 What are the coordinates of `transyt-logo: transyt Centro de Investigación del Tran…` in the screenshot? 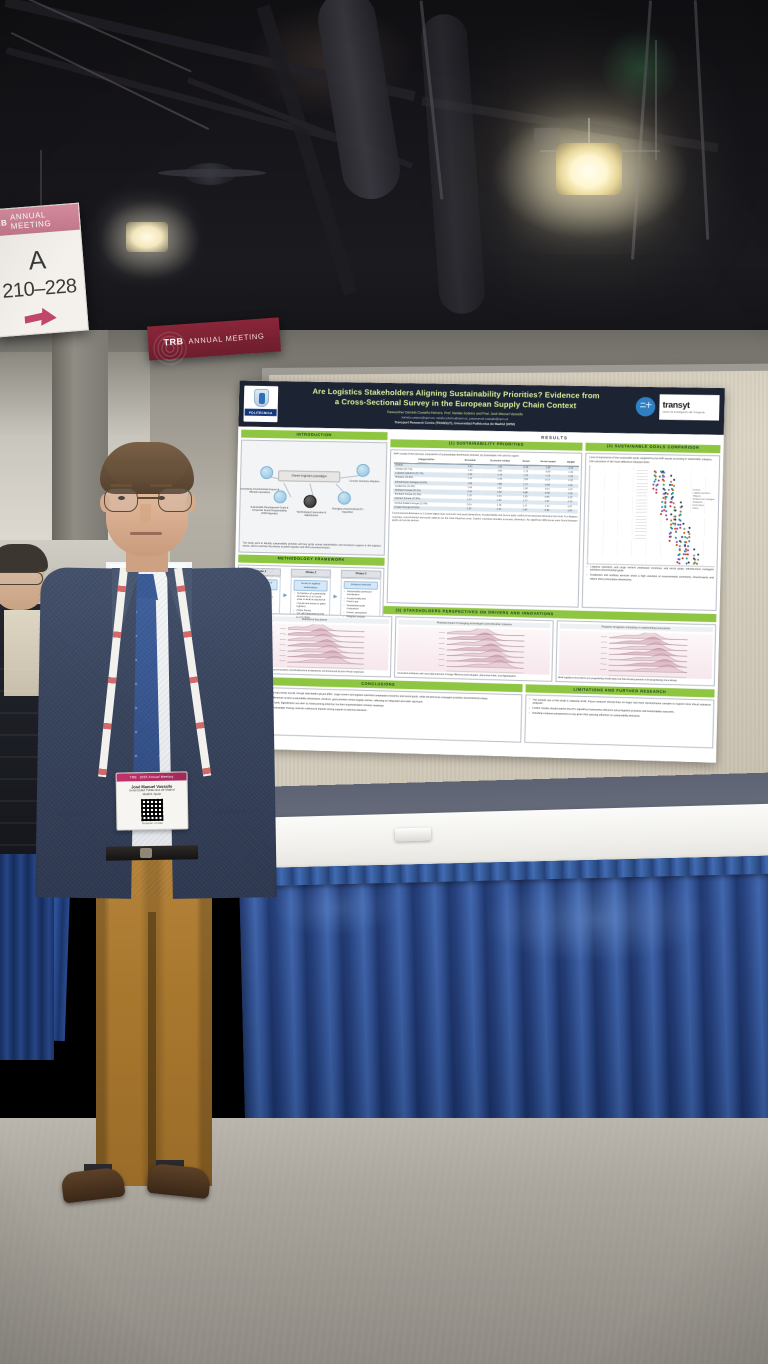 It's located at (689, 407).